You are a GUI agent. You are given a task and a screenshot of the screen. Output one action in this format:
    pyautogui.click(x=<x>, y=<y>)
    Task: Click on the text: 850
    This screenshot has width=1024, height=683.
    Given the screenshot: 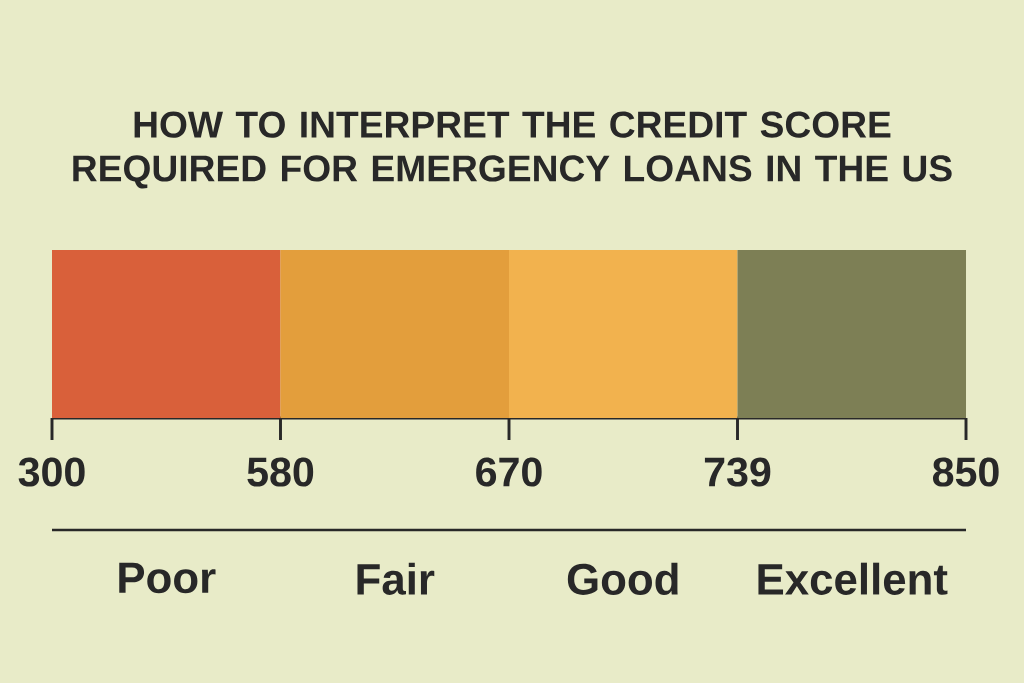 What is the action you would take?
    pyautogui.click(x=965, y=472)
    